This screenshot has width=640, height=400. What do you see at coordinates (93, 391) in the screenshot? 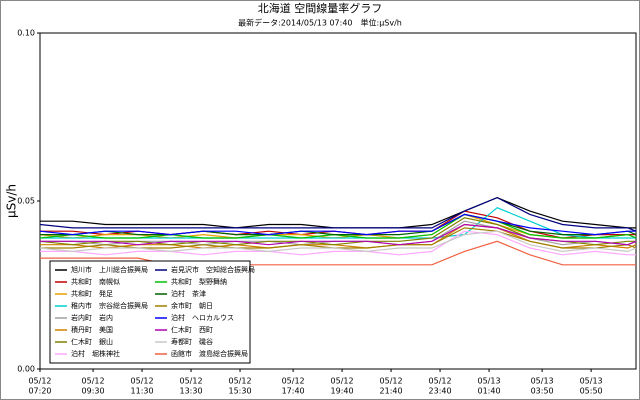
I see `x-tick-time: 09:30` at bounding box center [93, 391].